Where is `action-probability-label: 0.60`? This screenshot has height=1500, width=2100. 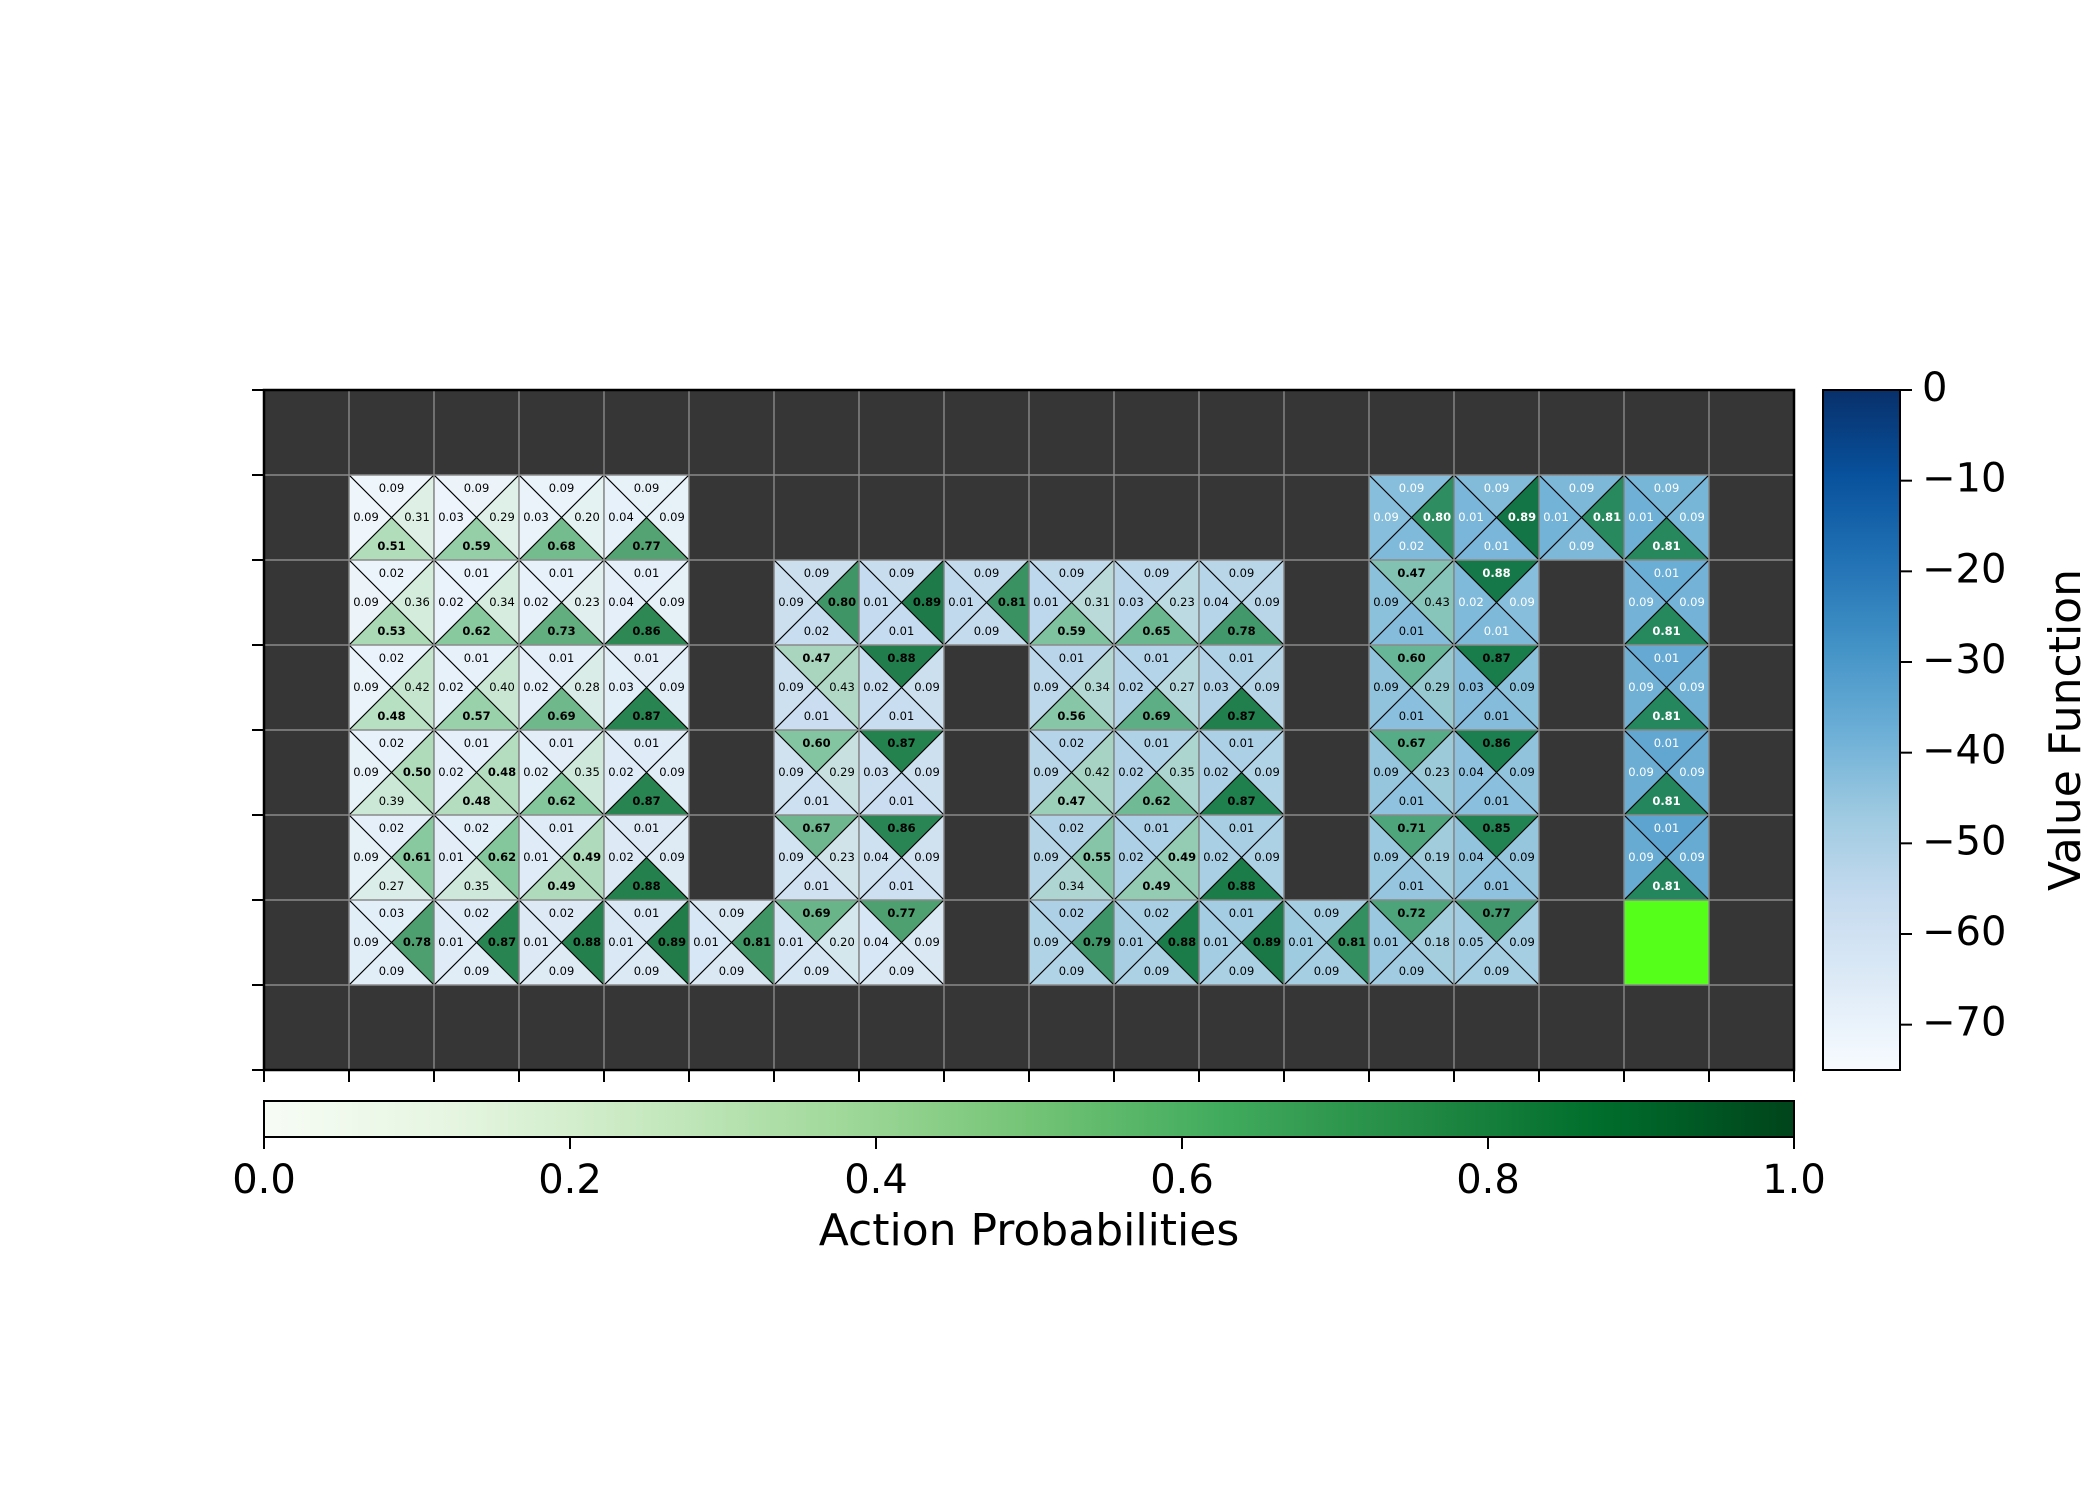
action-probability-label: 0.60 is located at coordinates (816, 743).